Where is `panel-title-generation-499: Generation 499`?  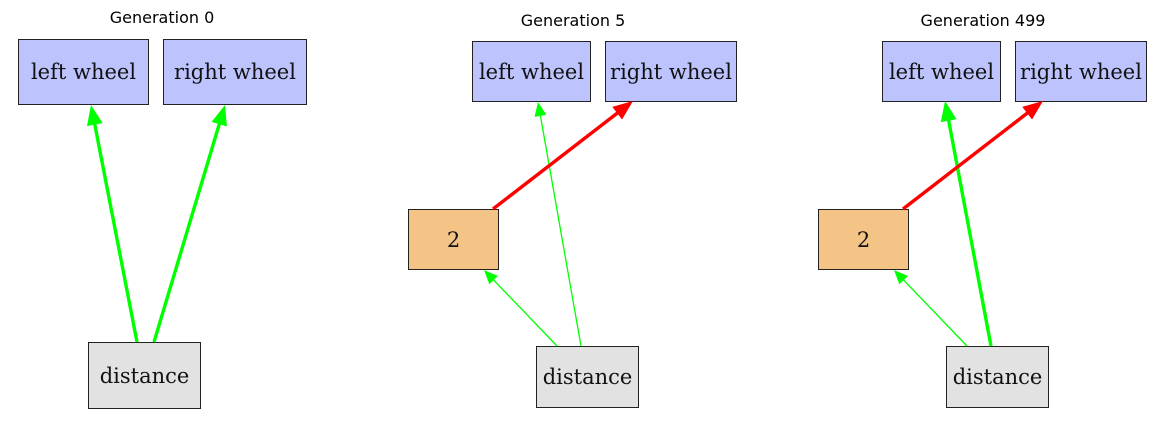
panel-title-generation-499: Generation 499 is located at coordinates (983, 20).